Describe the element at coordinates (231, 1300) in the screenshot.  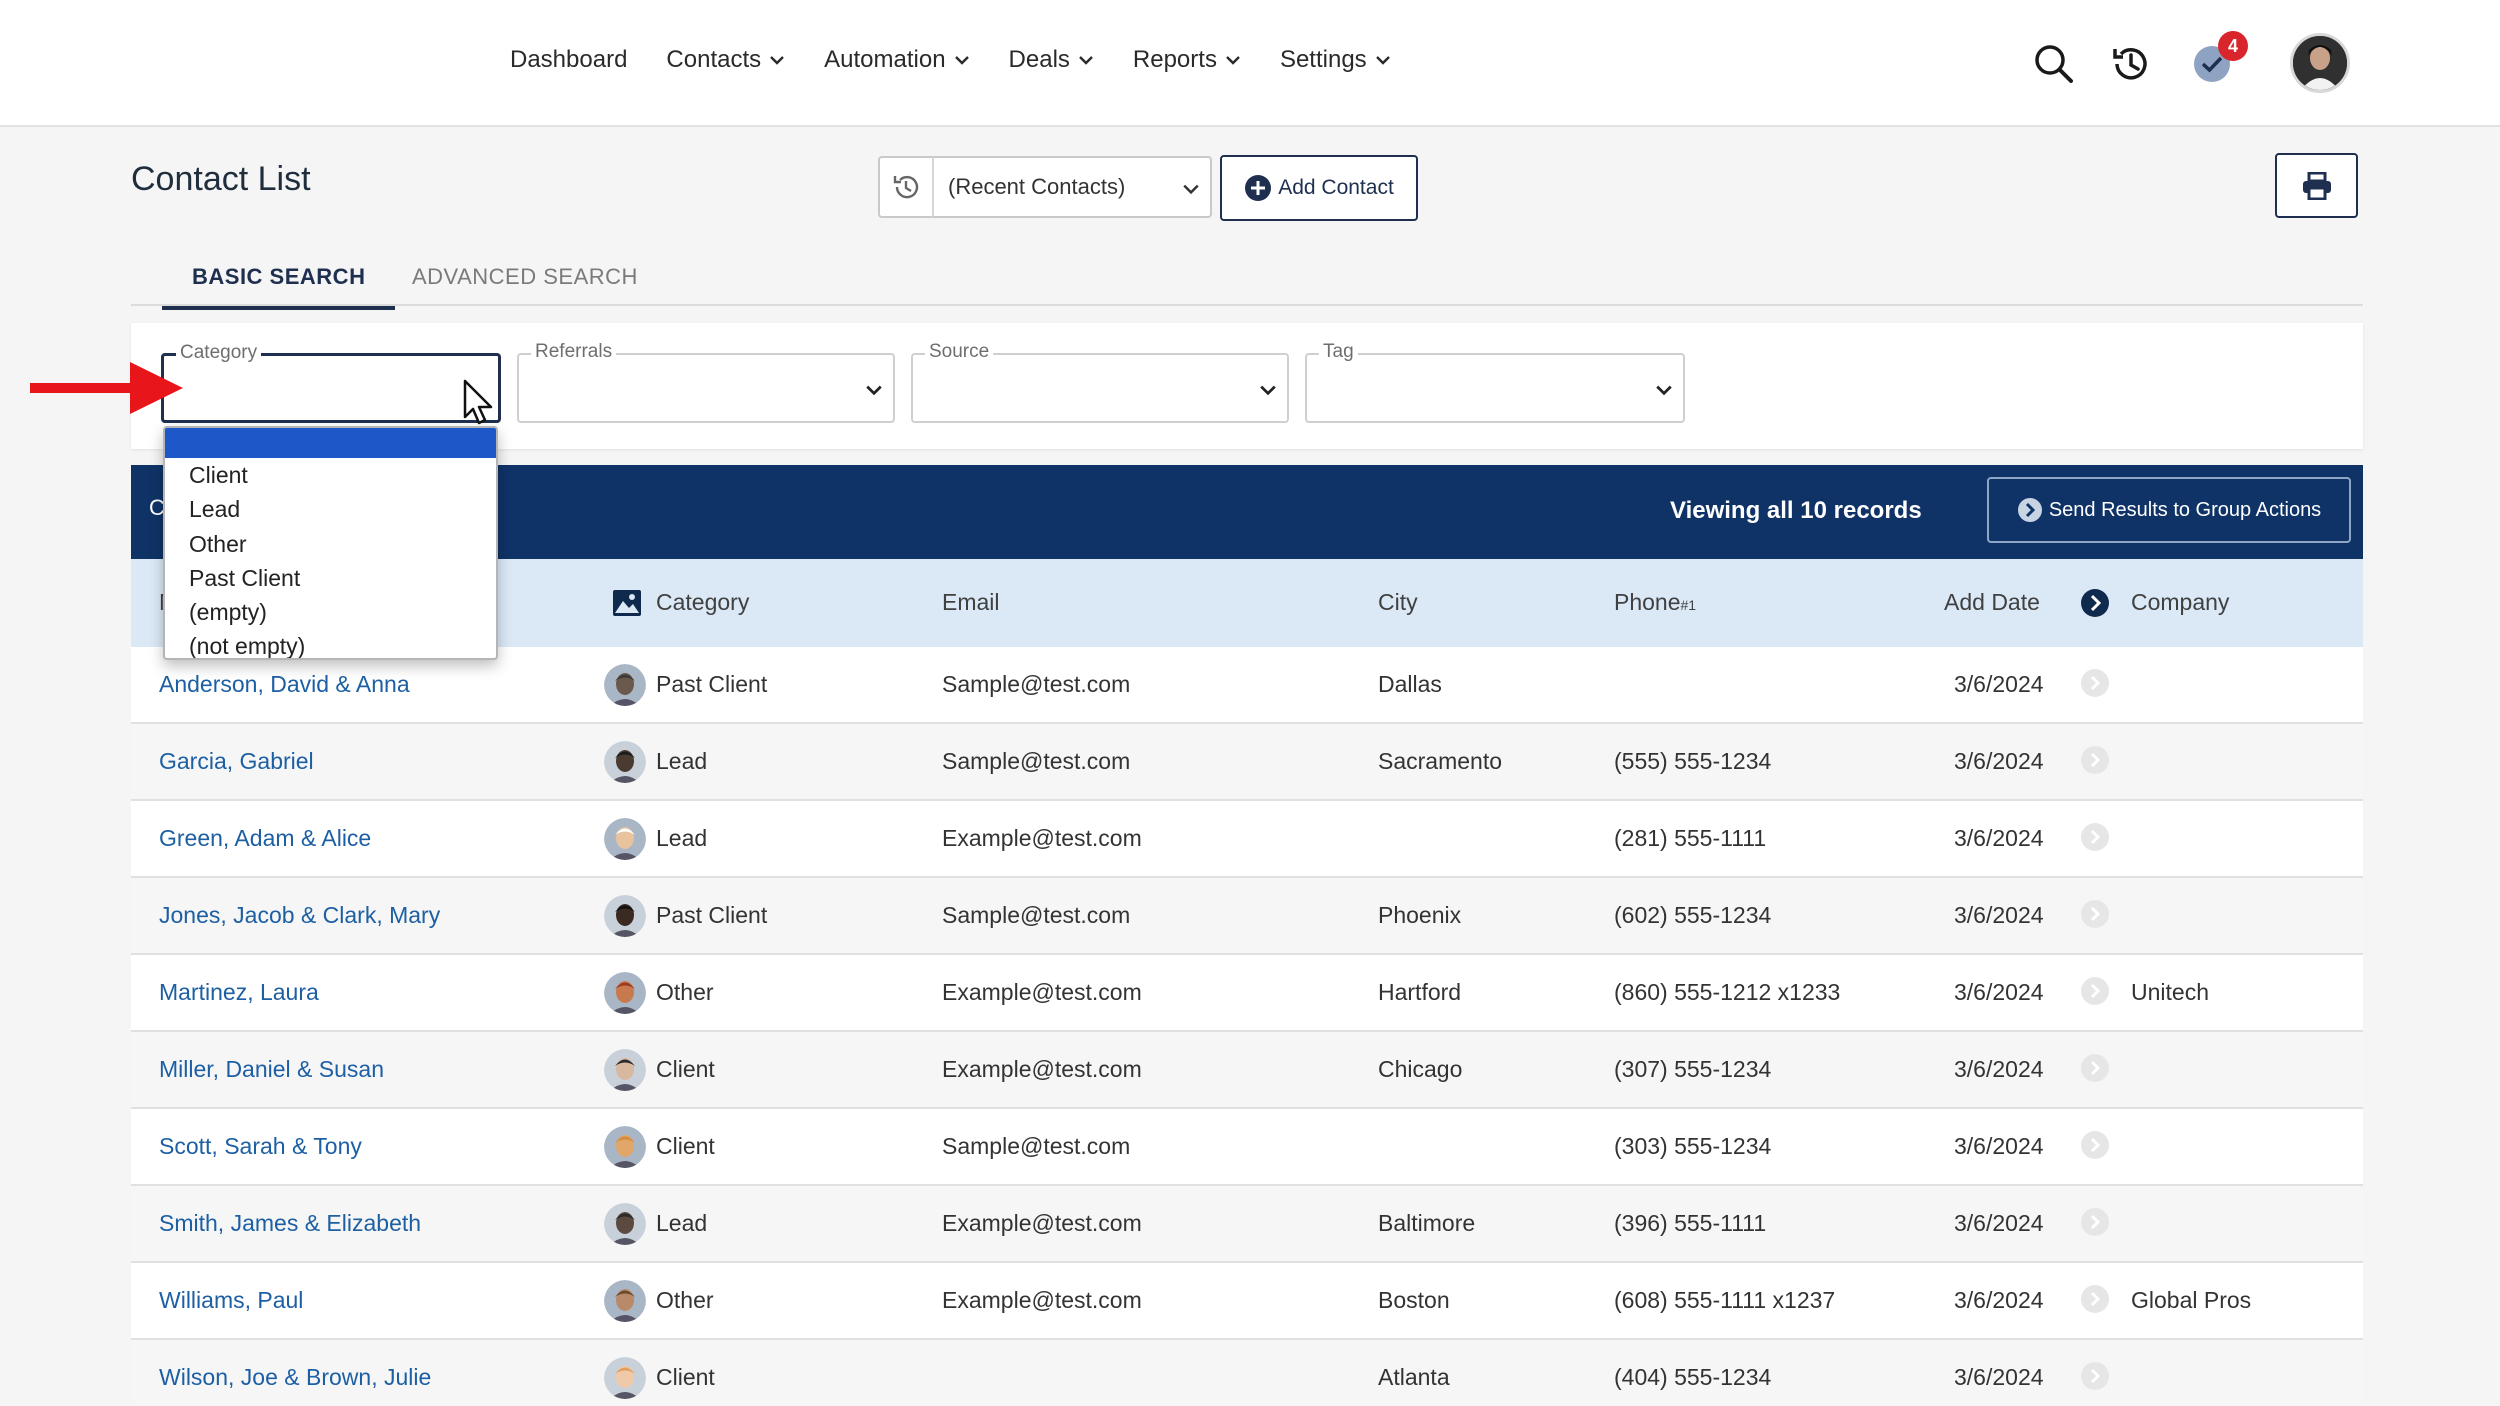
I see `contact-name-link: Williams, Paul` at that location.